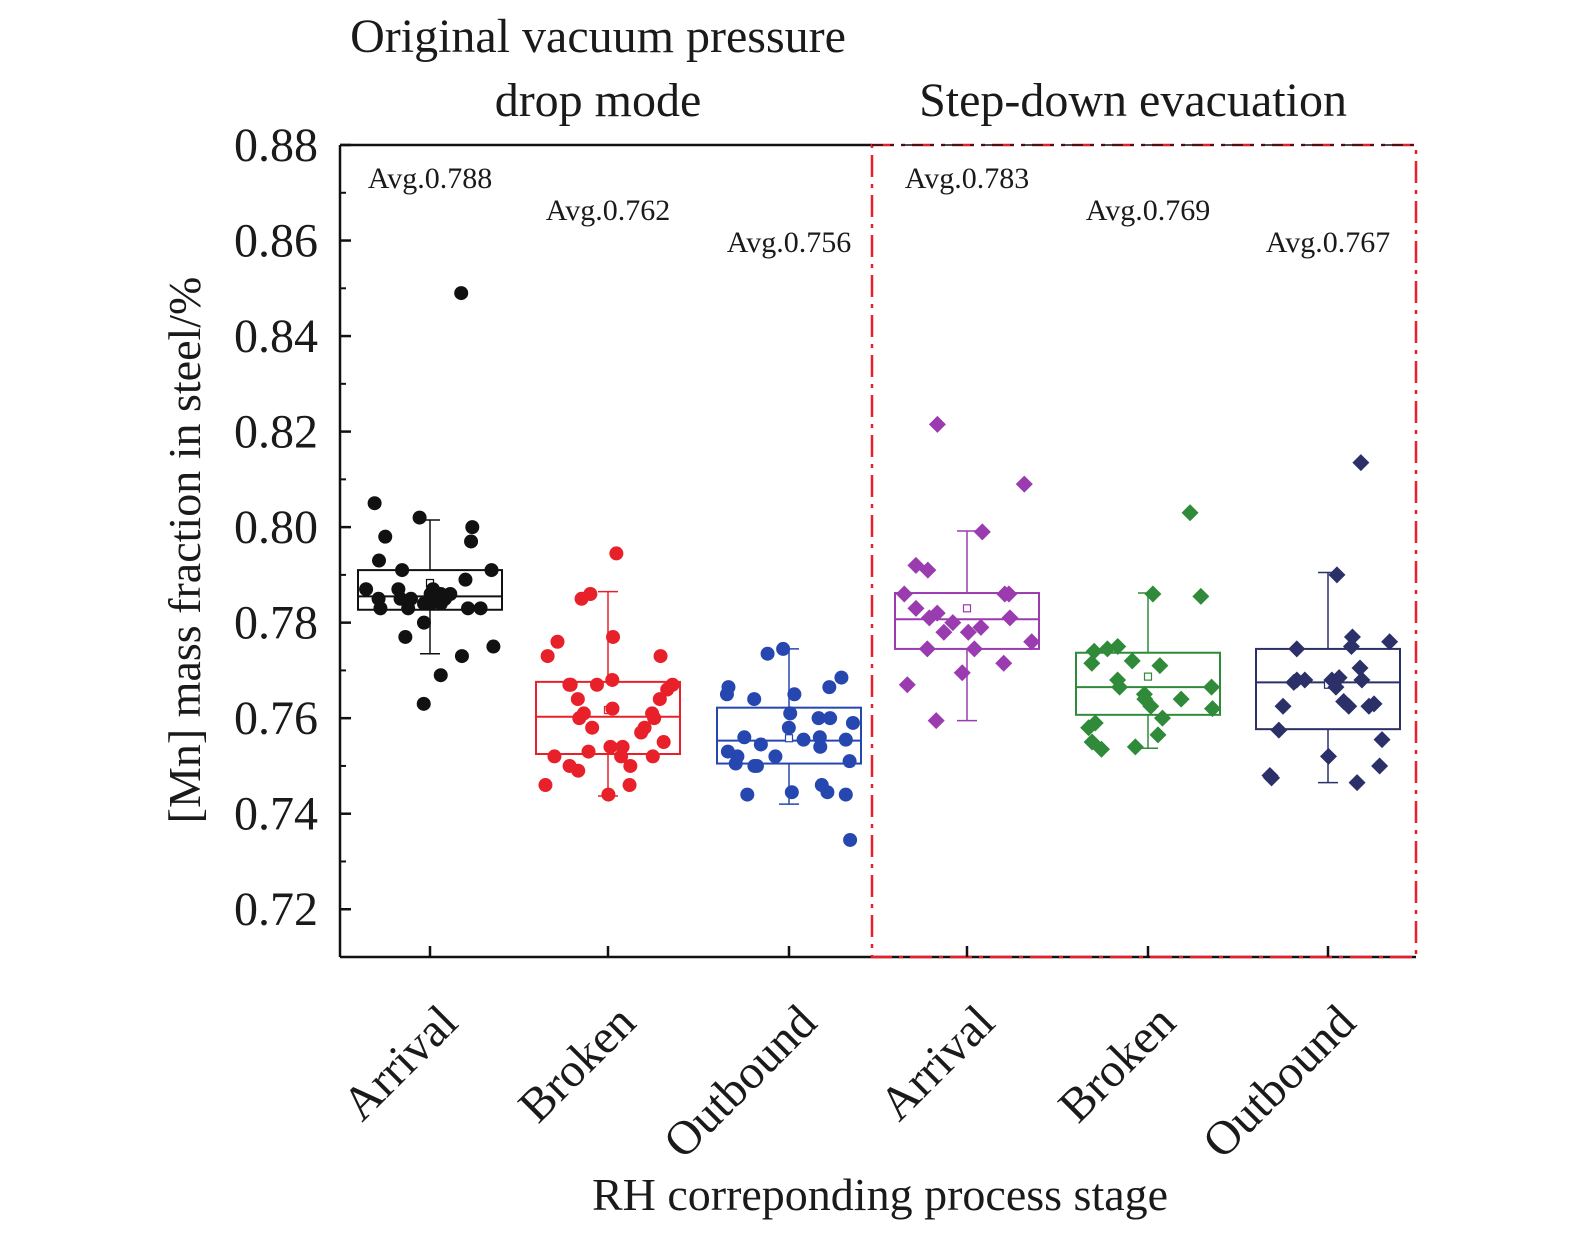  What do you see at coordinates (1148, 210) in the screenshot?
I see `avg-label: Avg.0.769` at bounding box center [1148, 210].